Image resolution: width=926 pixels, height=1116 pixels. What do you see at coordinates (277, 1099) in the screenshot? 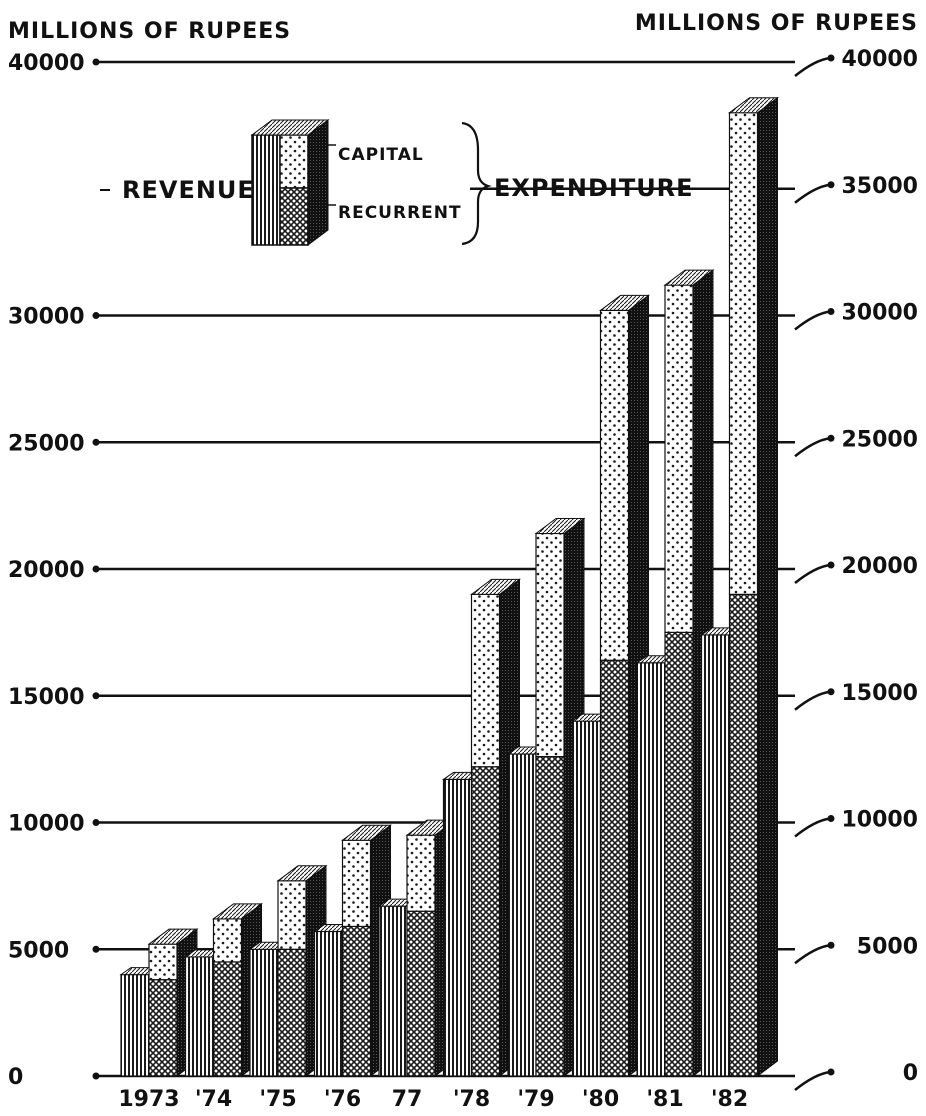
I see `x-tick-label: '75` at bounding box center [277, 1099].